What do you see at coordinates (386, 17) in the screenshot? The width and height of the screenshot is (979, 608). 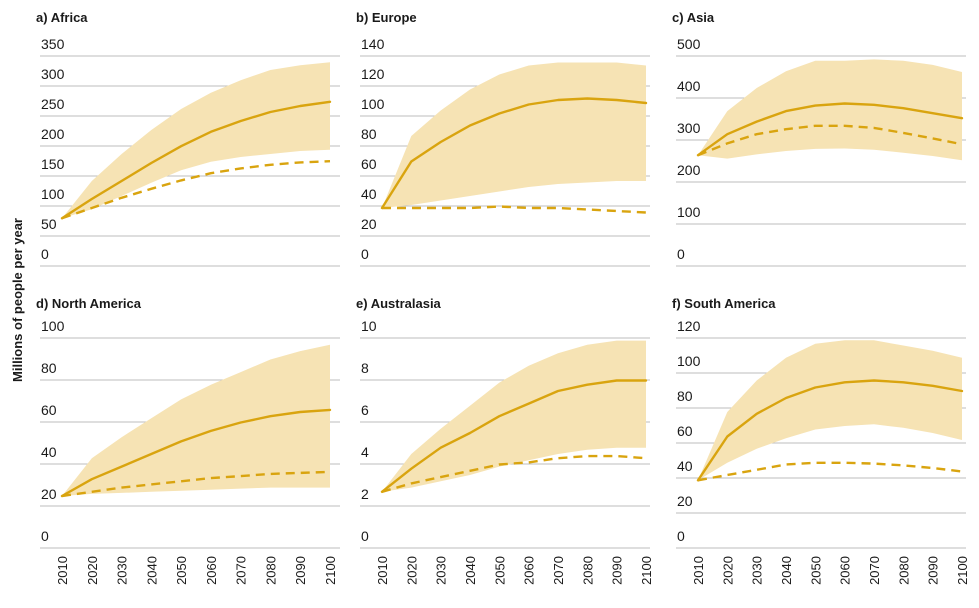 I see `panel-title-europe: b) Europe` at bounding box center [386, 17].